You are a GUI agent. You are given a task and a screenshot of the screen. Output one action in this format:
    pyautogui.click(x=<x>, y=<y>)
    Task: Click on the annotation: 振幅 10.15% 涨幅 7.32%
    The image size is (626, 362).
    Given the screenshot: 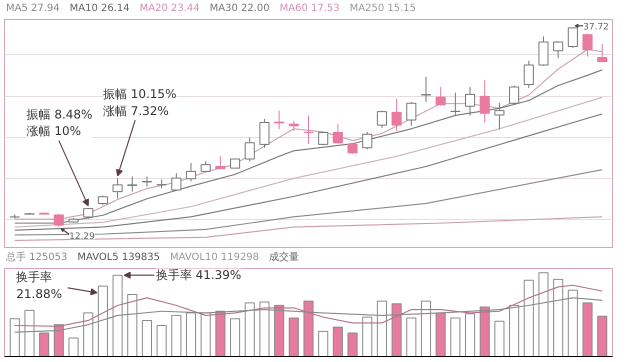 What is the action you would take?
    pyautogui.click(x=139, y=102)
    